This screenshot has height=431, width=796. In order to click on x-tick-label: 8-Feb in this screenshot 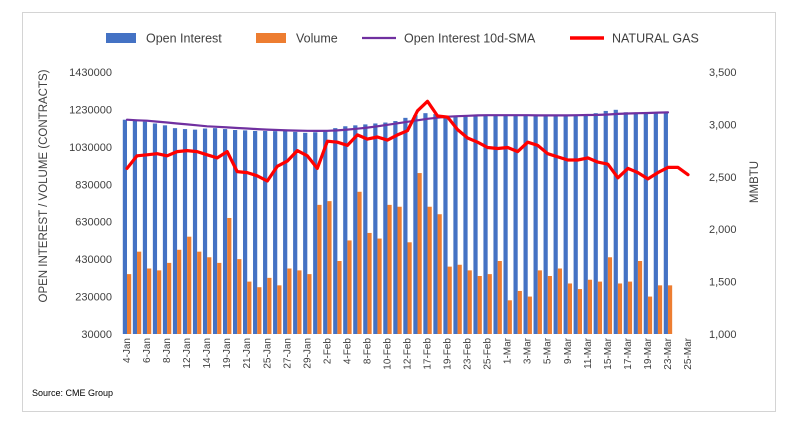, I will do `click(367, 351)`.